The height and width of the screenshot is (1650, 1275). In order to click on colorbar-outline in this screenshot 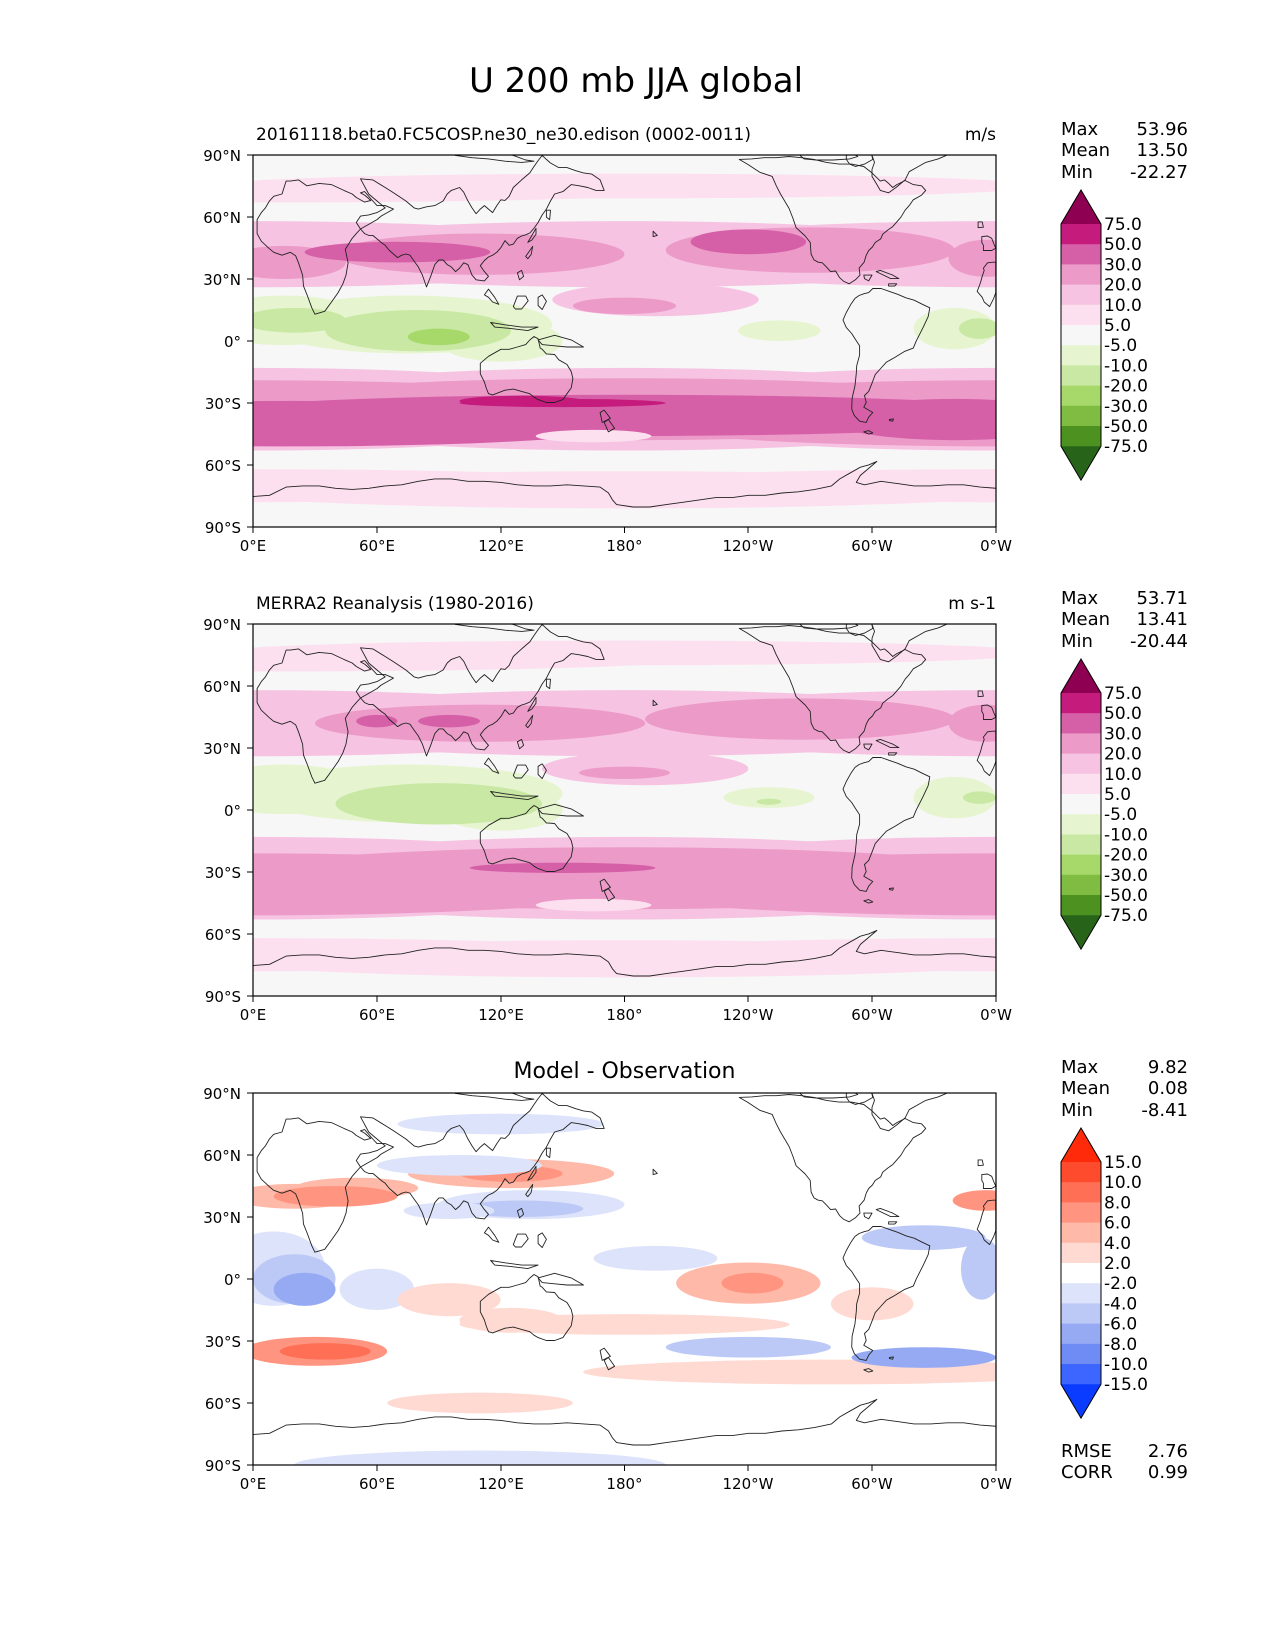, I will do `click(1081, 804)`.